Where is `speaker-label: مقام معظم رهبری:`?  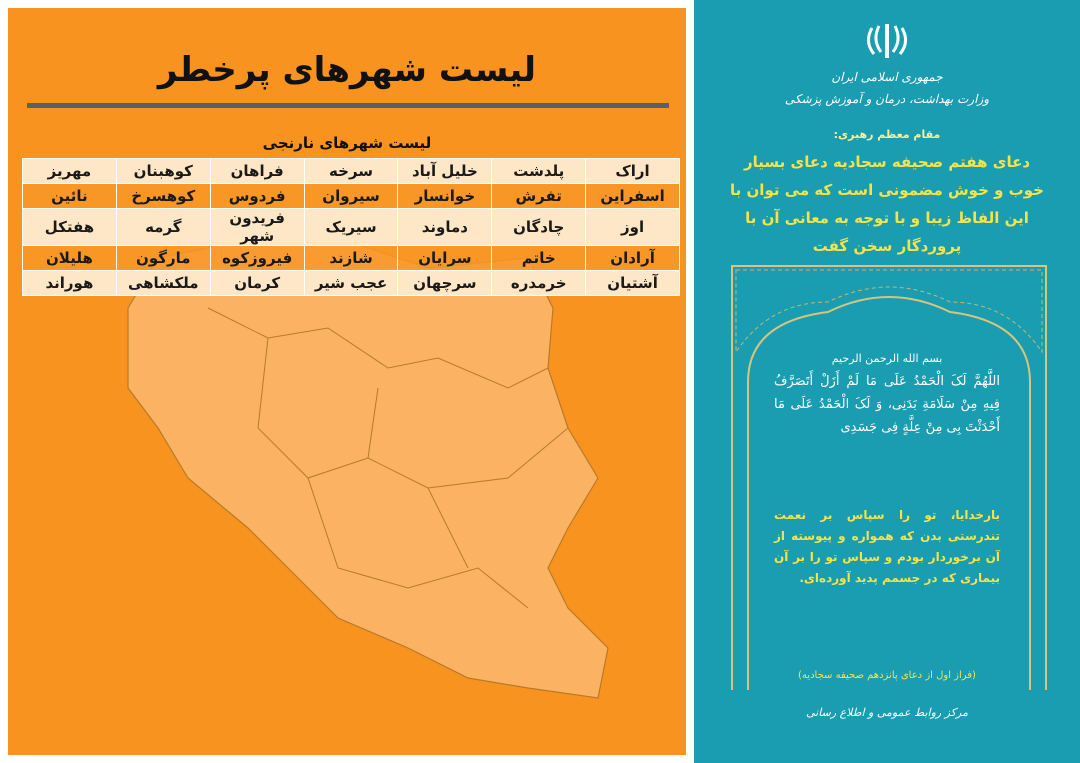 speaker-label: مقام معظم رهبری: is located at coordinates (887, 134).